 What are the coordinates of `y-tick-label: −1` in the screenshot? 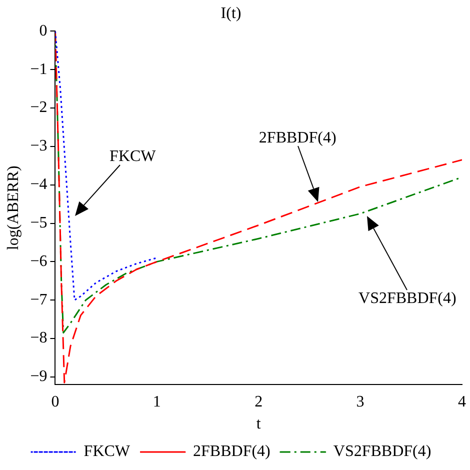 It's located at (39, 69).